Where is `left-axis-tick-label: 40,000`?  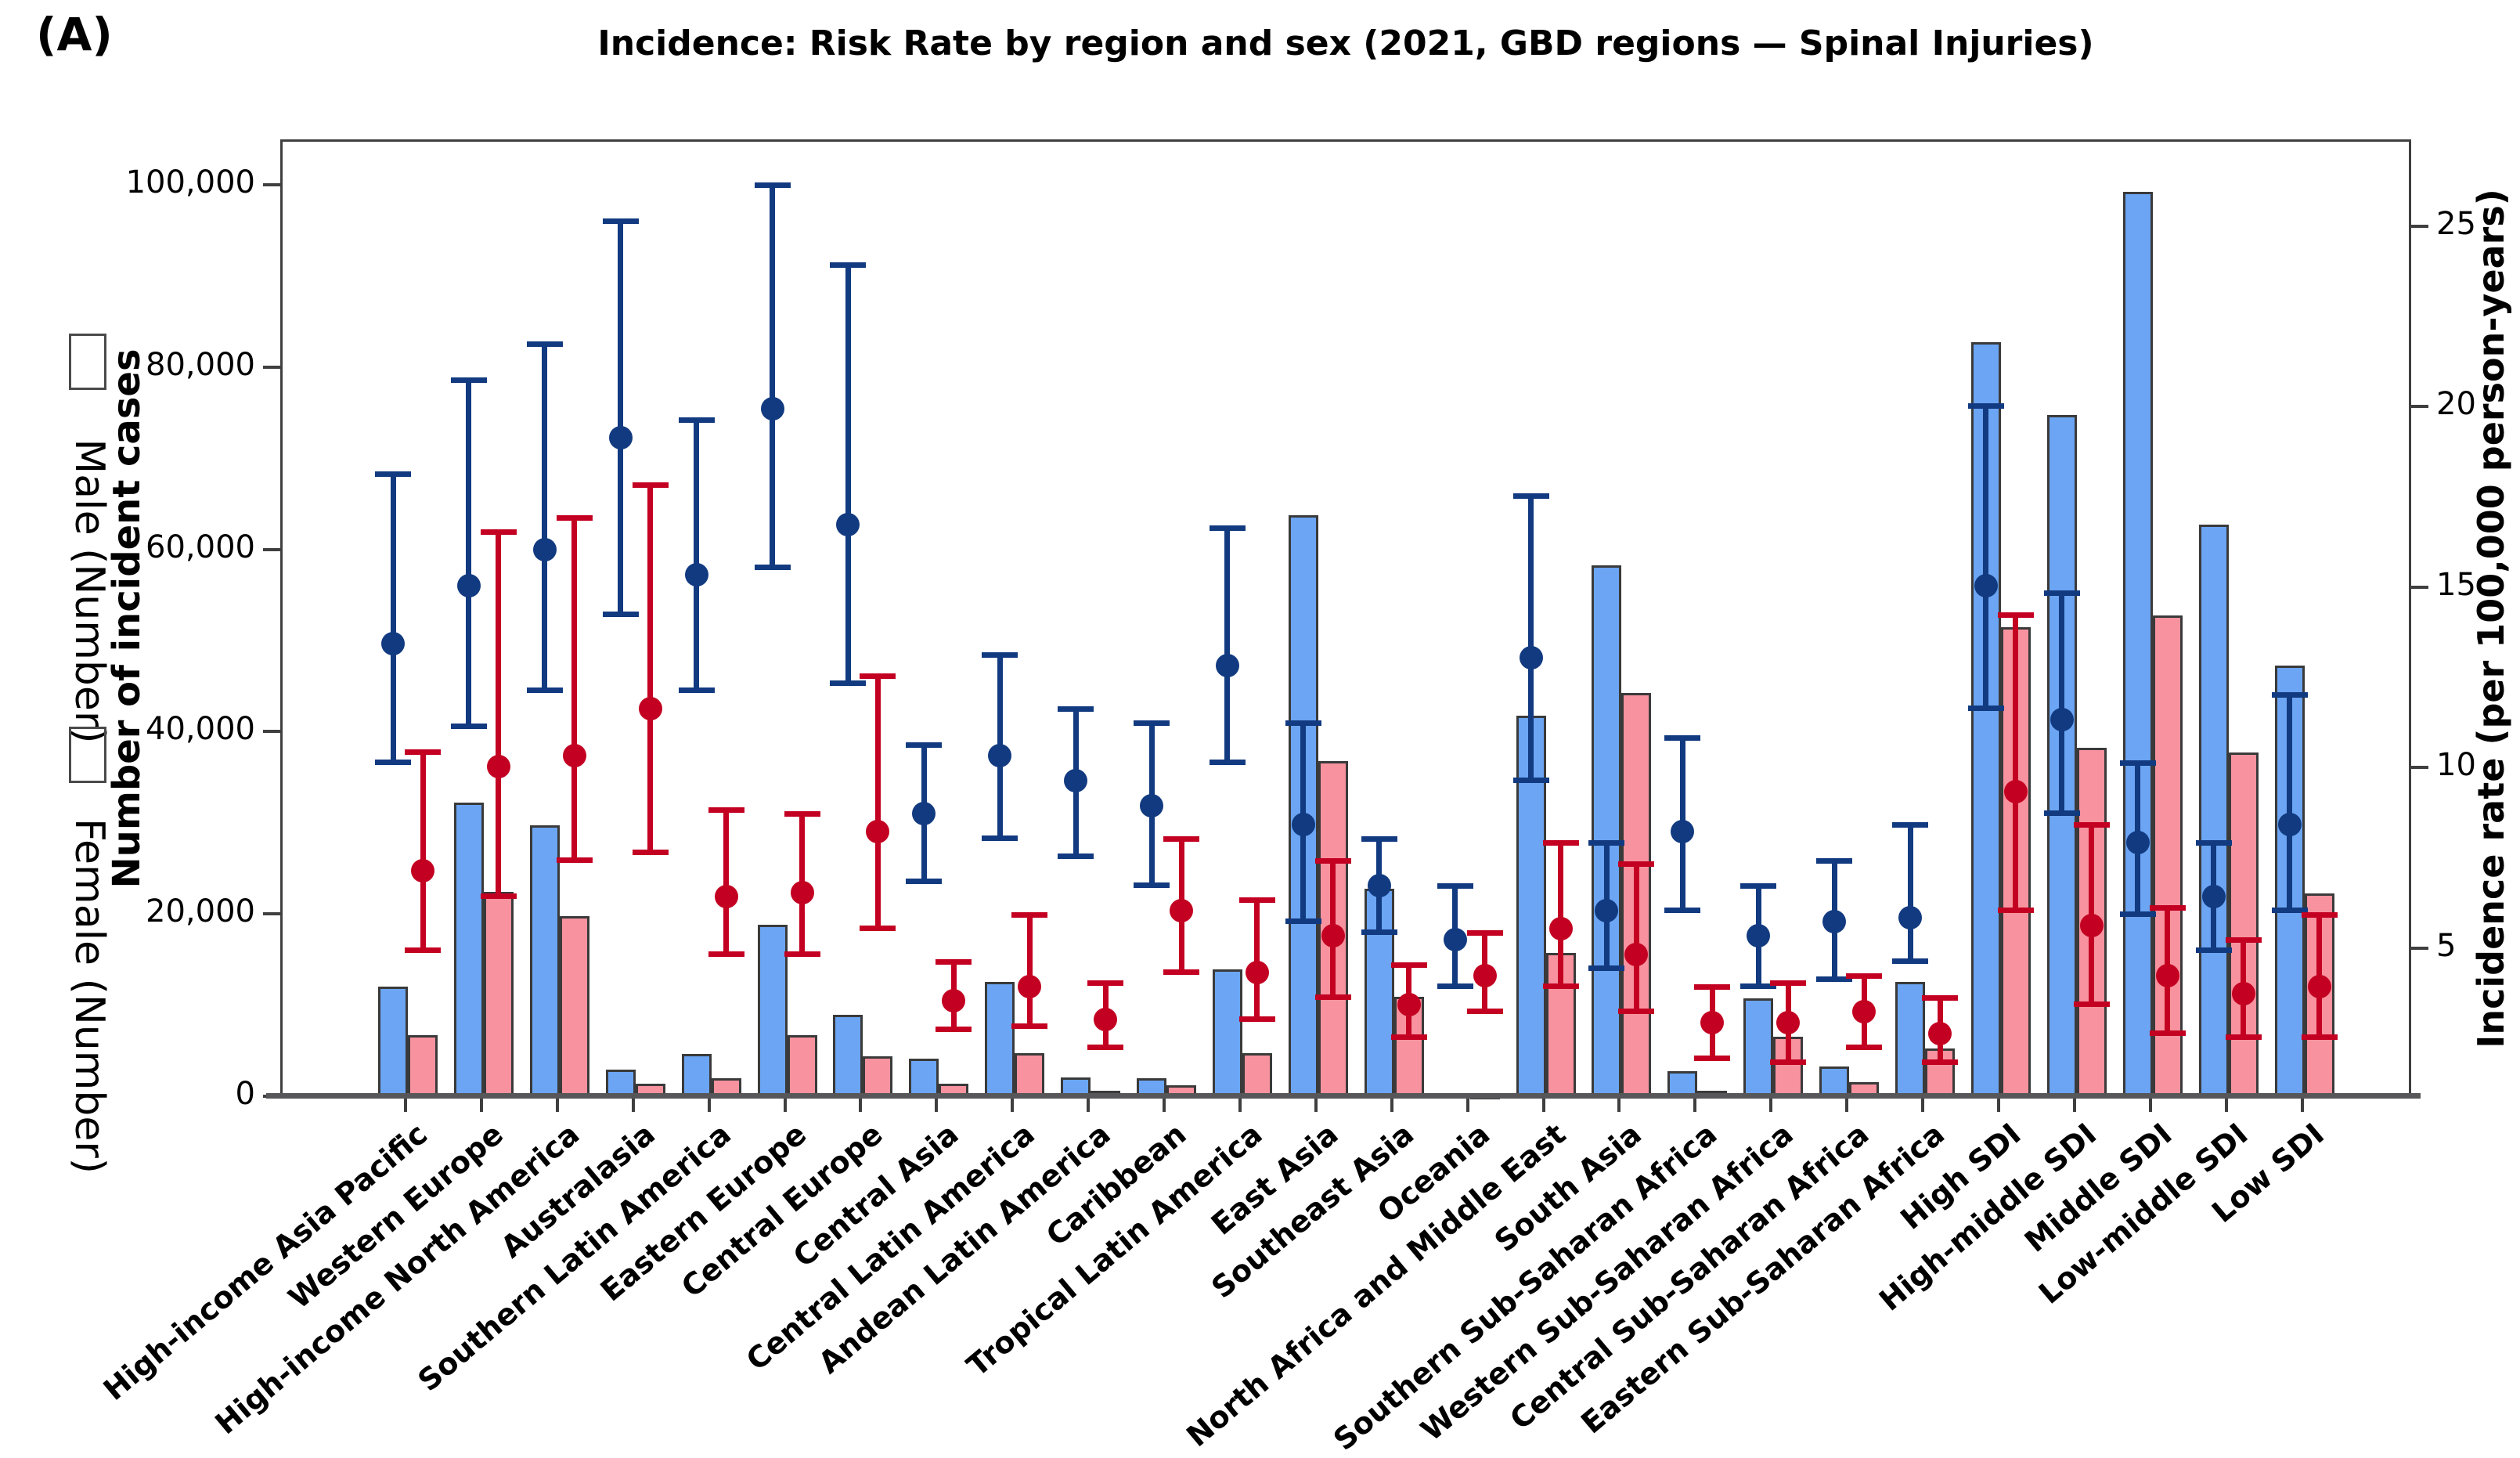 left-axis-tick-label: 40,000 is located at coordinates (200, 729).